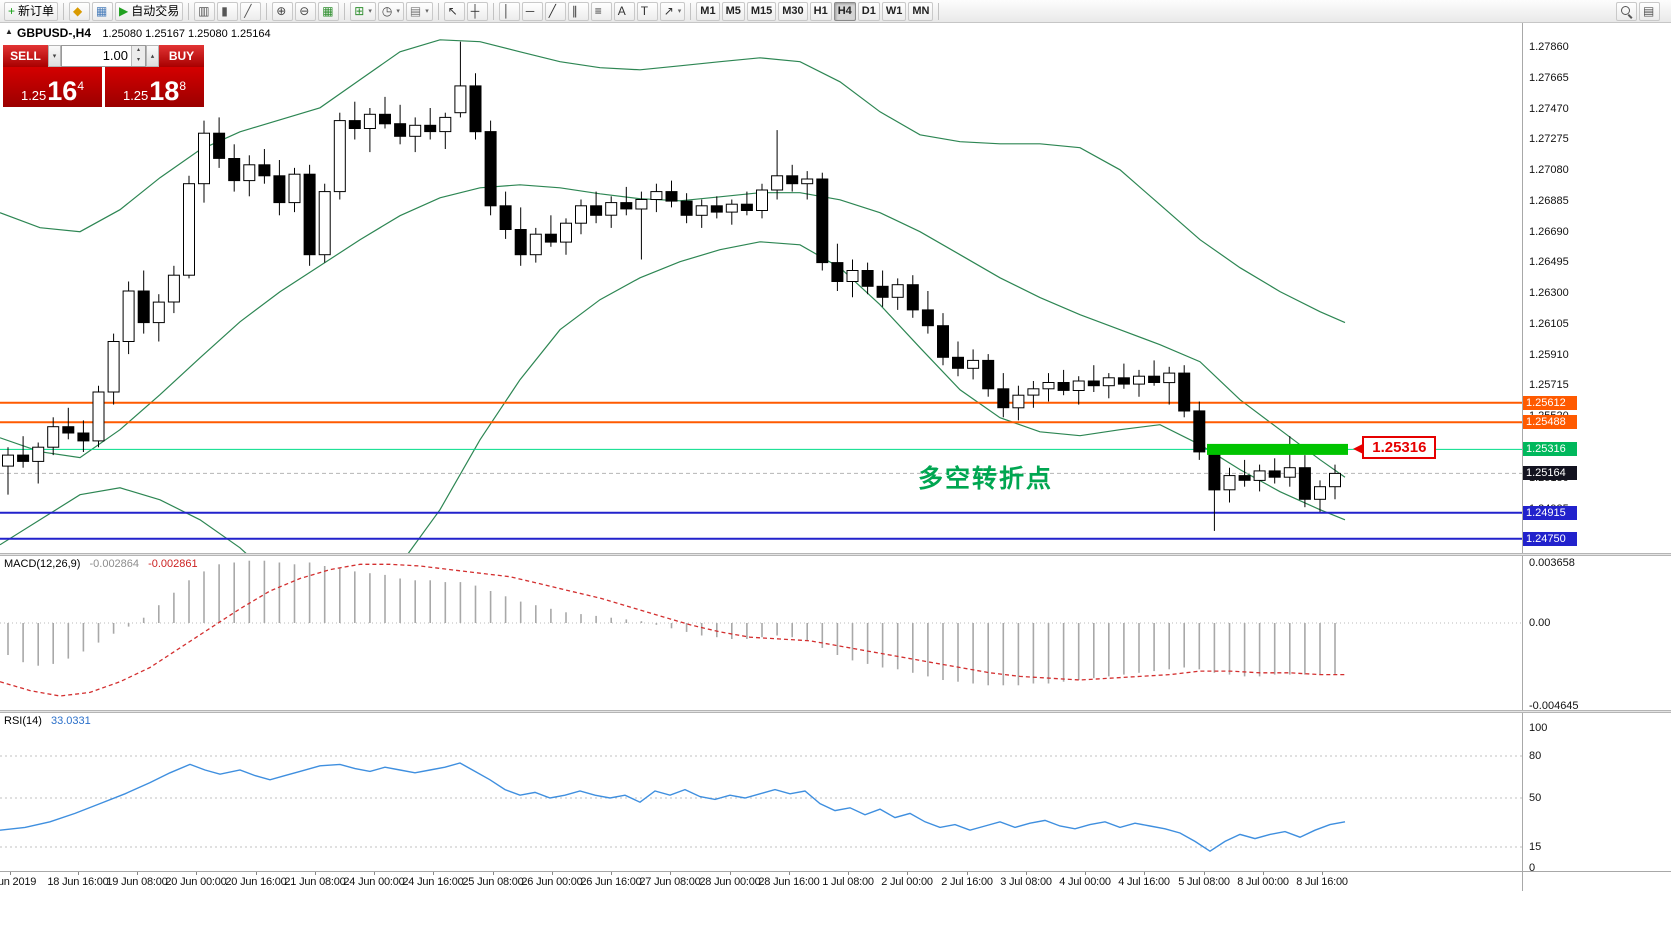  Describe the element at coordinates (1358, 447) in the screenshot. I see `callout-arrow-icon: ◀` at that location.